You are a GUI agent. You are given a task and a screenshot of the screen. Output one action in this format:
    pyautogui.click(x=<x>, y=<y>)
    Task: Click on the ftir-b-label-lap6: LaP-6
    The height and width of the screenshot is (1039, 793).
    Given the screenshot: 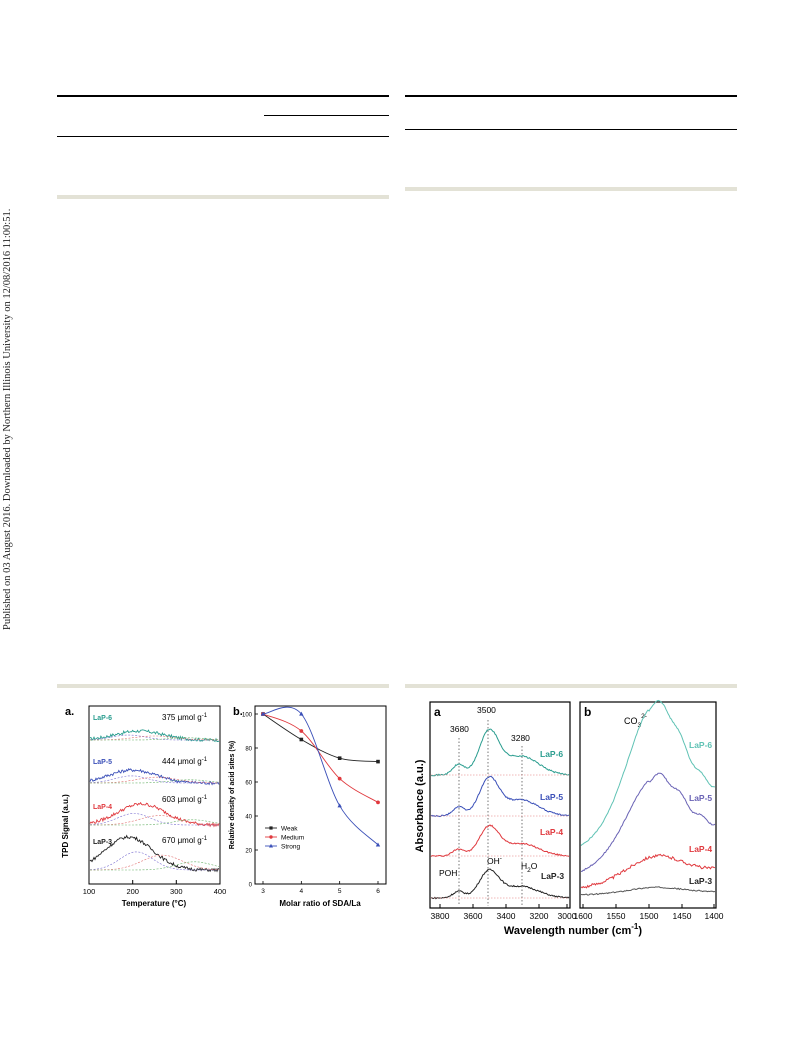 What is the action you would take?
    pyautogui.click(x=700, y=745)
    